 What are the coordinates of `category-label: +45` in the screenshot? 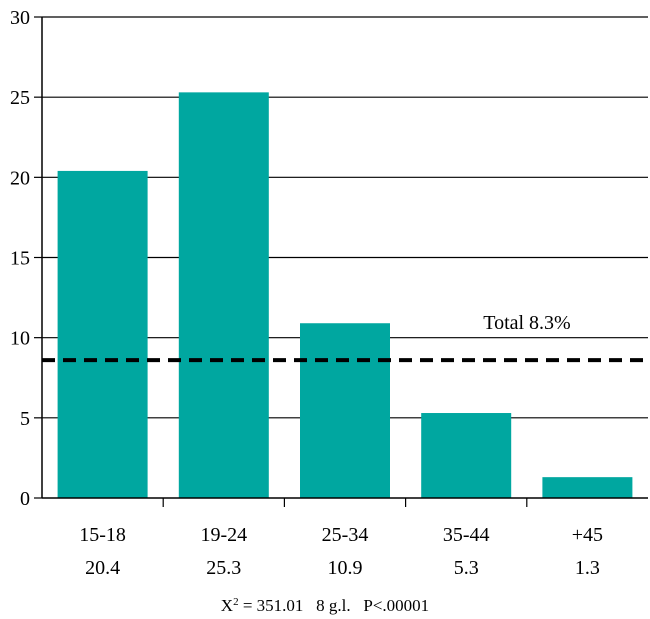 It's located at (587, 535).